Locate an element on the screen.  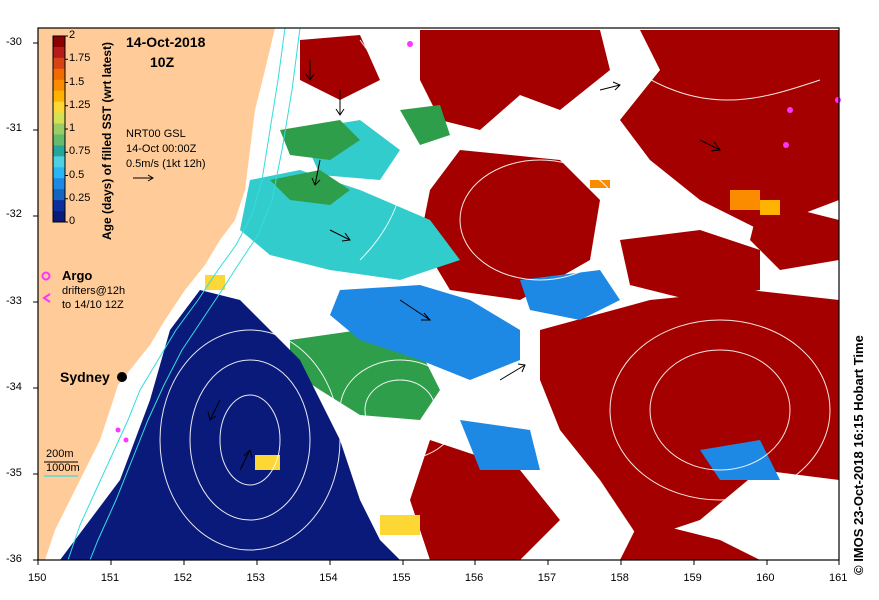
copyright-notice: © IMOS 23-Oct-2018 16:15 Hobart Time is located at coordinates (858, 455).